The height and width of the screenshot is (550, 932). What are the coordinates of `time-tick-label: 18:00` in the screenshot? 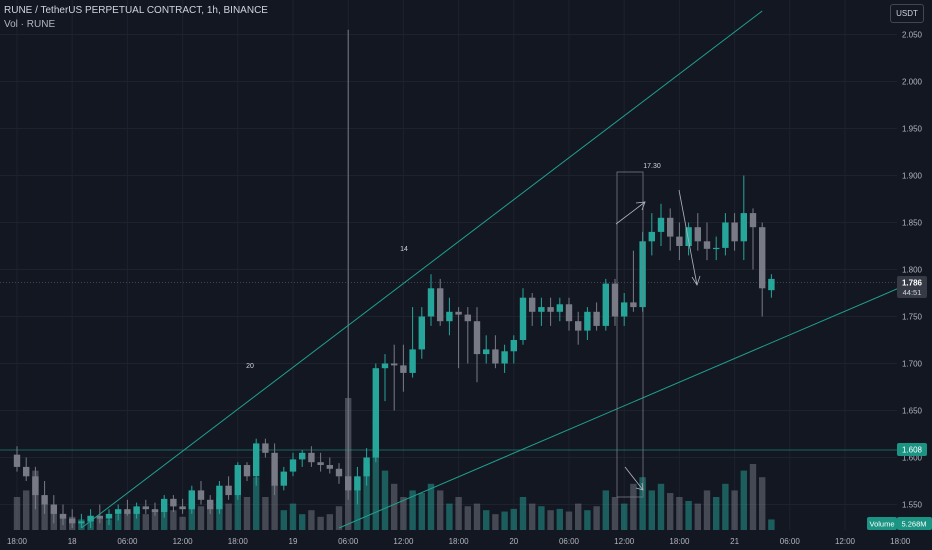 It's located at (900, 541).